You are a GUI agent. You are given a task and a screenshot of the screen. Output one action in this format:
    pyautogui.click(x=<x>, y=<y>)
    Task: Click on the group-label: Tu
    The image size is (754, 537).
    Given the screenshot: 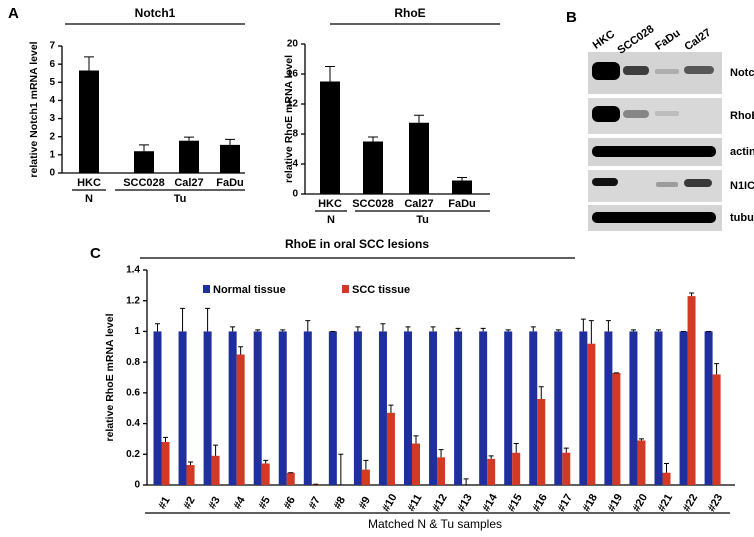 What is the action you would take?
    pyautogui.click(x=422, y=220)
    